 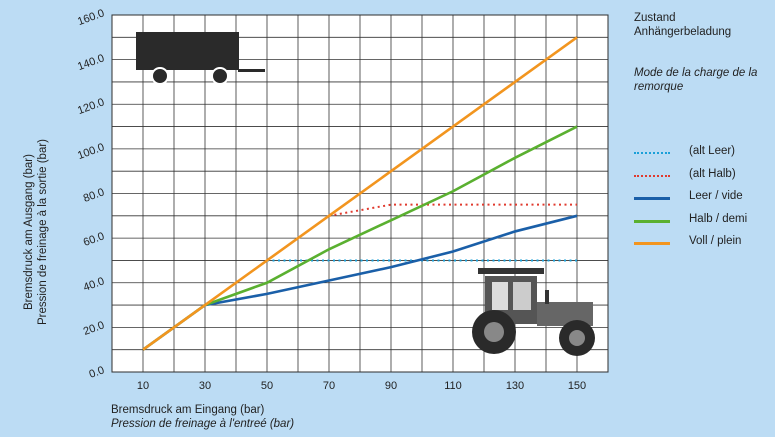 I want to click on legend-title: Zustand Anhängerbeladung, so click(x=683, y=25).